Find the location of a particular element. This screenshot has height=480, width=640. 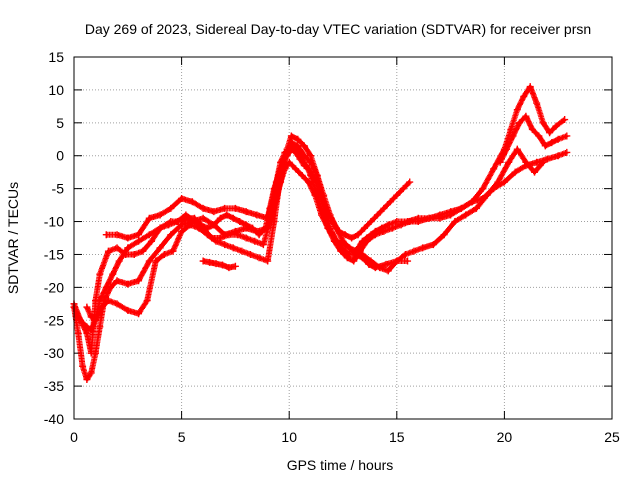

y-tick-label: -40 is located at coordinates (54, 419).